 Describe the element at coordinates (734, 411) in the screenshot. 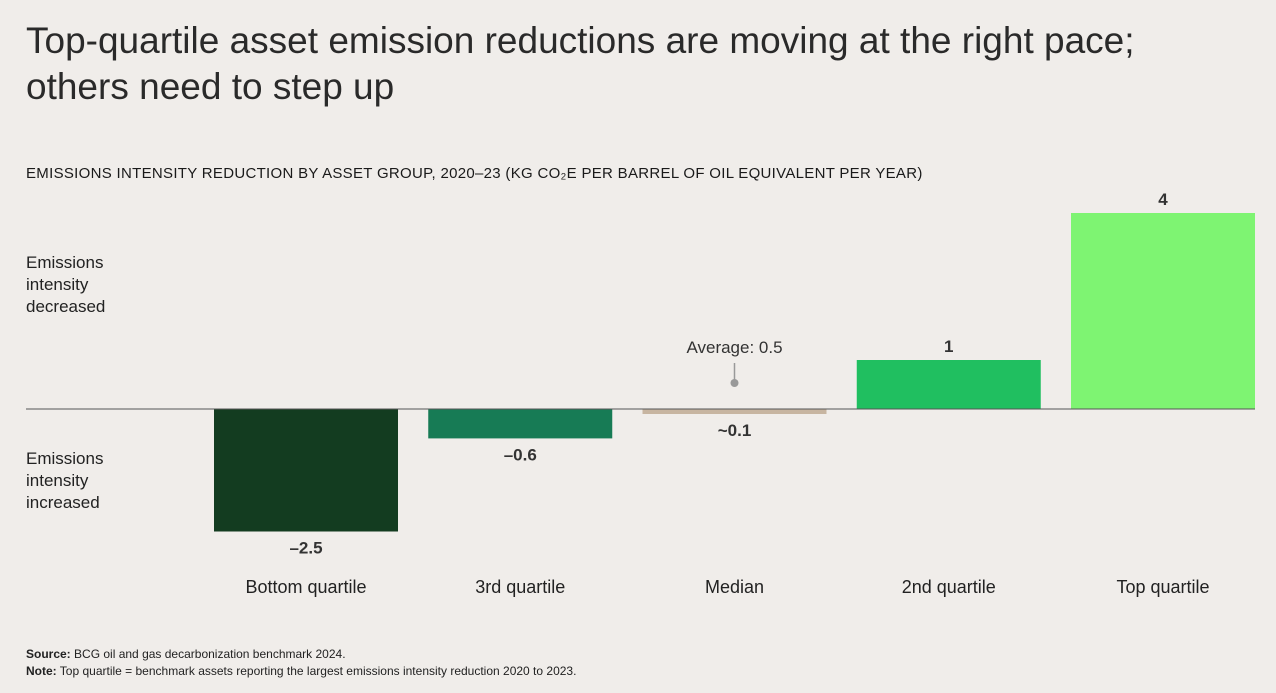

I see `bar-median` at that location.